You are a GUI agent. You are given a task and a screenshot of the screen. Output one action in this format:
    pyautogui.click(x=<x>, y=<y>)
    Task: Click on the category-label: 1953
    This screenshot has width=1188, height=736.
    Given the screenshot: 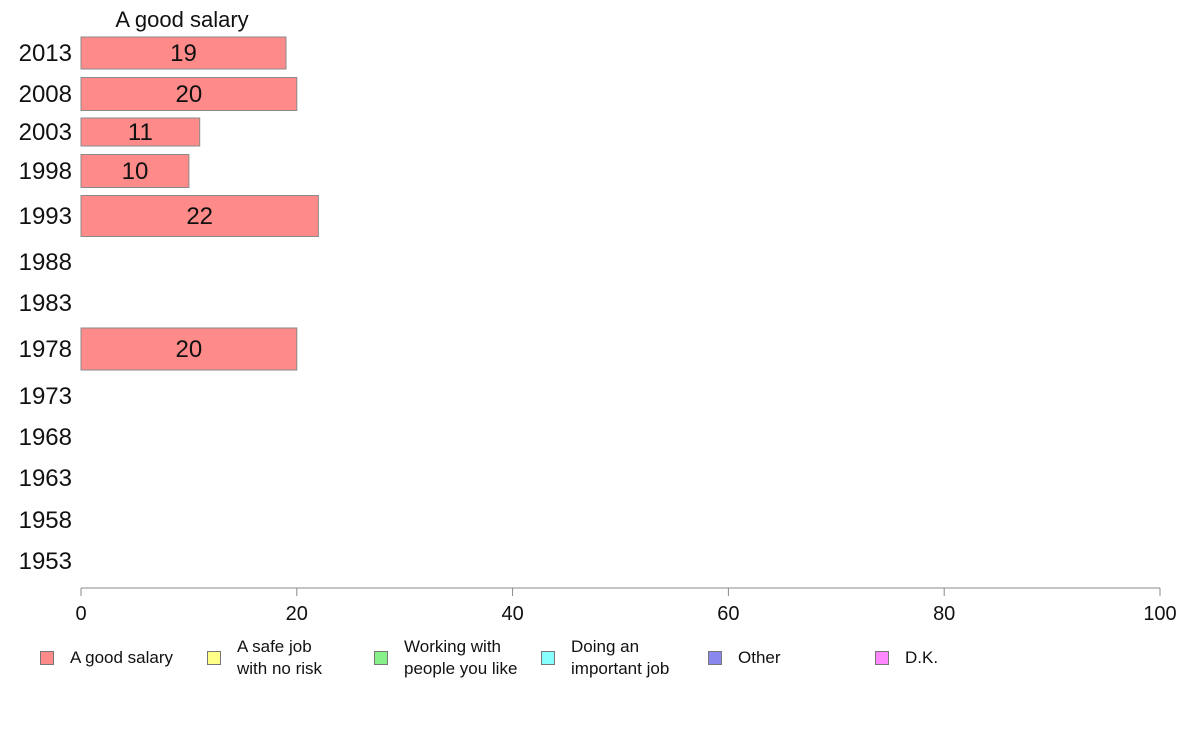 What is the action you would take?
    pyautogui.click(x=45, y=561)
    